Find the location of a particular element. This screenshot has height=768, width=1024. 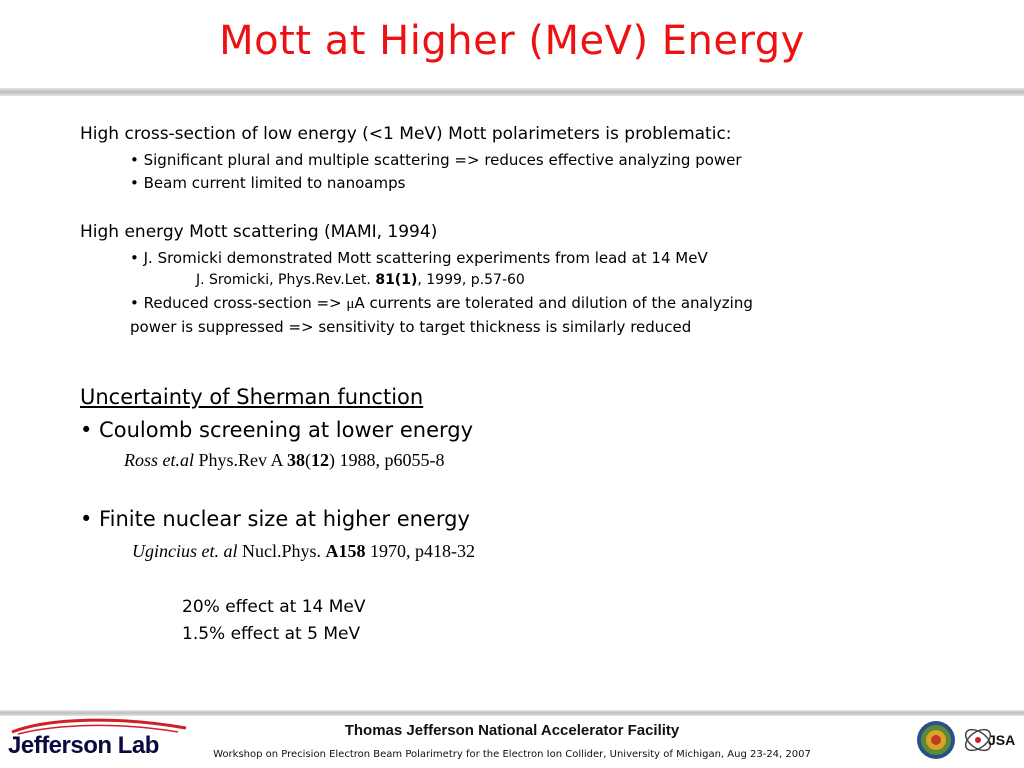

jsa-logo-text: JSA is located at coordinates (1001, 740).